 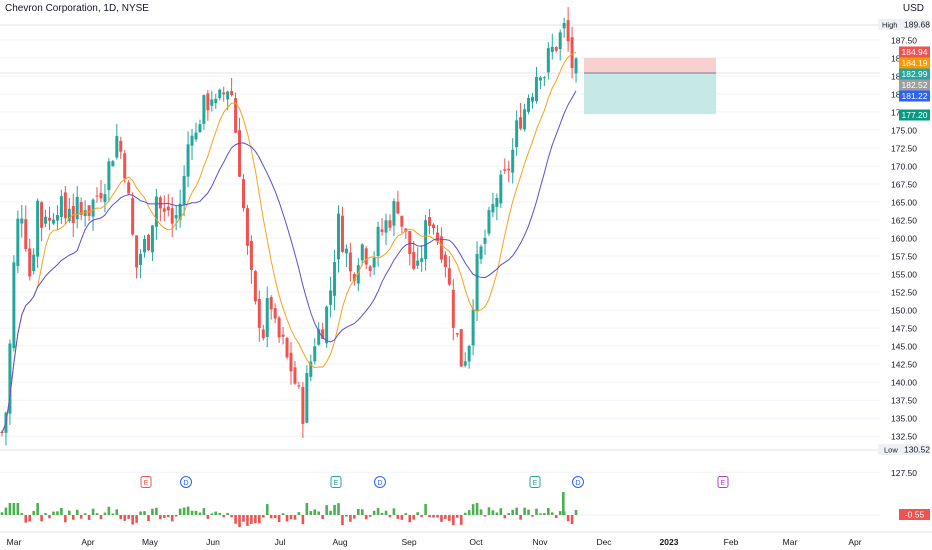 I want to click on event-marker-earnings-upcoming: E, so click(x=723, y=482).